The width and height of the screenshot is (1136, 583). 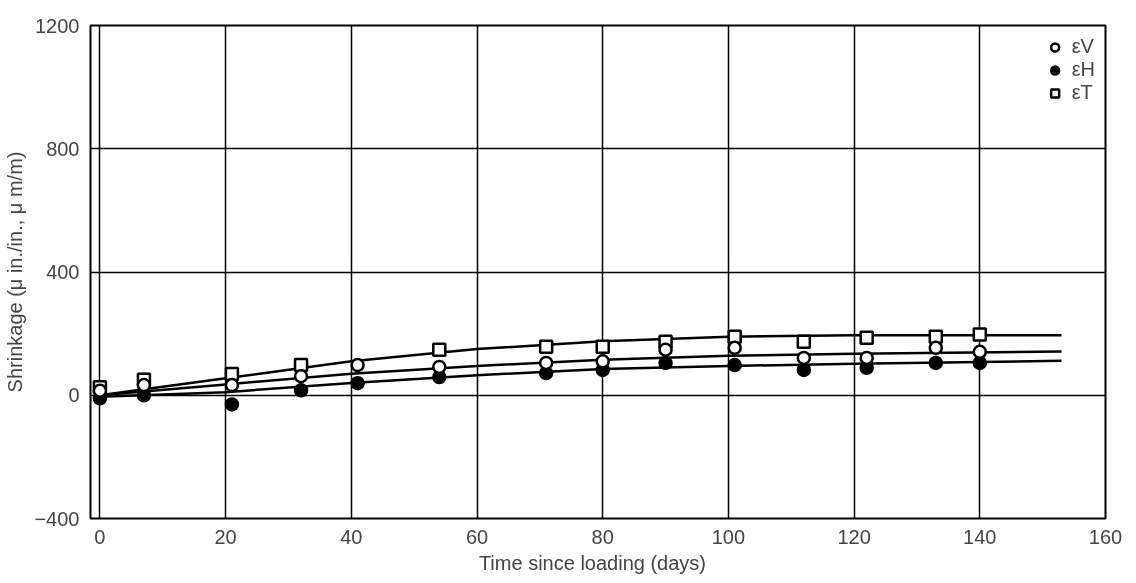 I want to click on y-tick-label: 400, so click(x=63, y=272).